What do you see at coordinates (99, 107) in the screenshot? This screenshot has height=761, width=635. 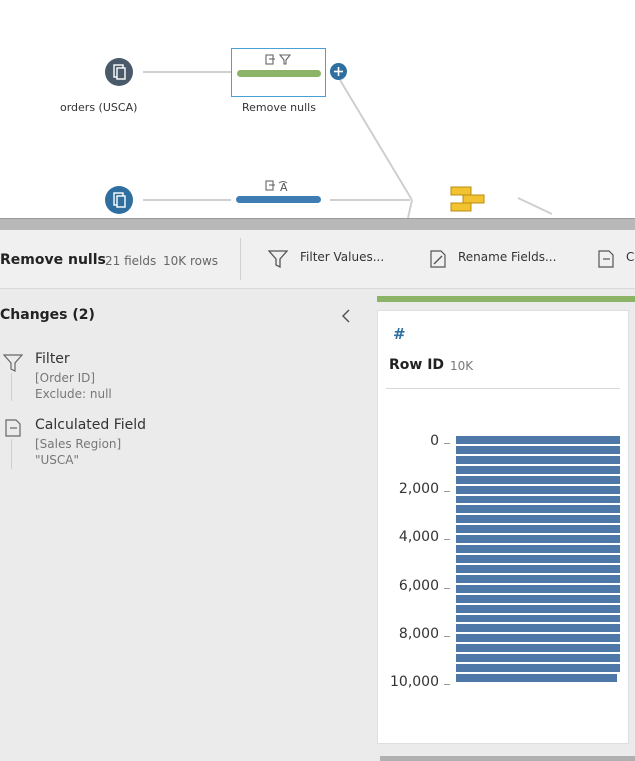 I see `input-node-label: orders (USCA)` at bounding box center [99, 107].